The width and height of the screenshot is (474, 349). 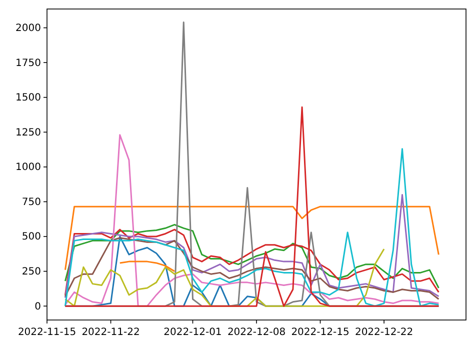 I want to click on y-tick-label: 2000, so click(x=28, y=28).